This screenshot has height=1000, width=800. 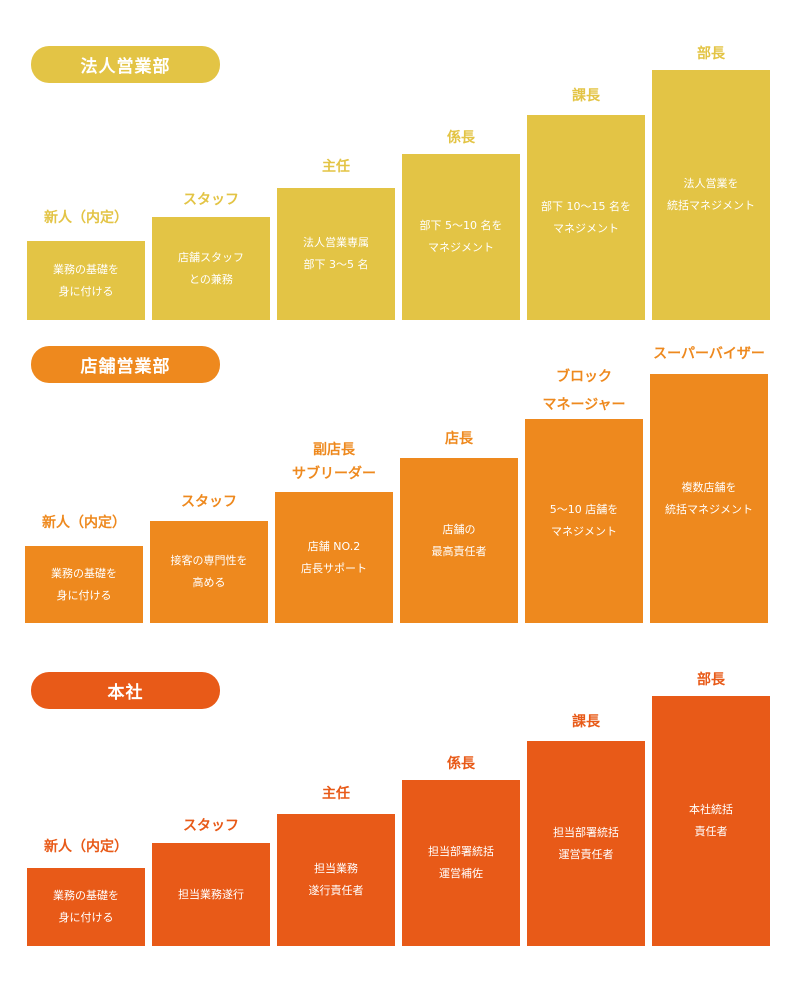 I want to click on step-desc: 担当部署統括 運営責任者, so click(x=586, y=843).